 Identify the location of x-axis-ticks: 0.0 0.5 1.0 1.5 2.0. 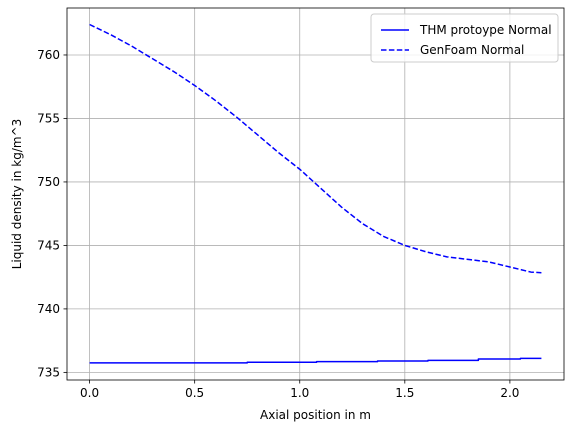
(299, 390).